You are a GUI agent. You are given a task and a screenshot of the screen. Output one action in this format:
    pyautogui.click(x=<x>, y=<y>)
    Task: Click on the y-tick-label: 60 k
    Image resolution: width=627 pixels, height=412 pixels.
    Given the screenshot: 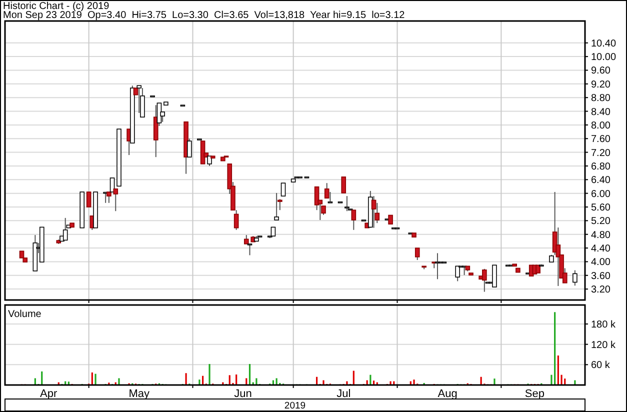 What is the action you would take?
    pyautogui.click(x=601, y=366)
    